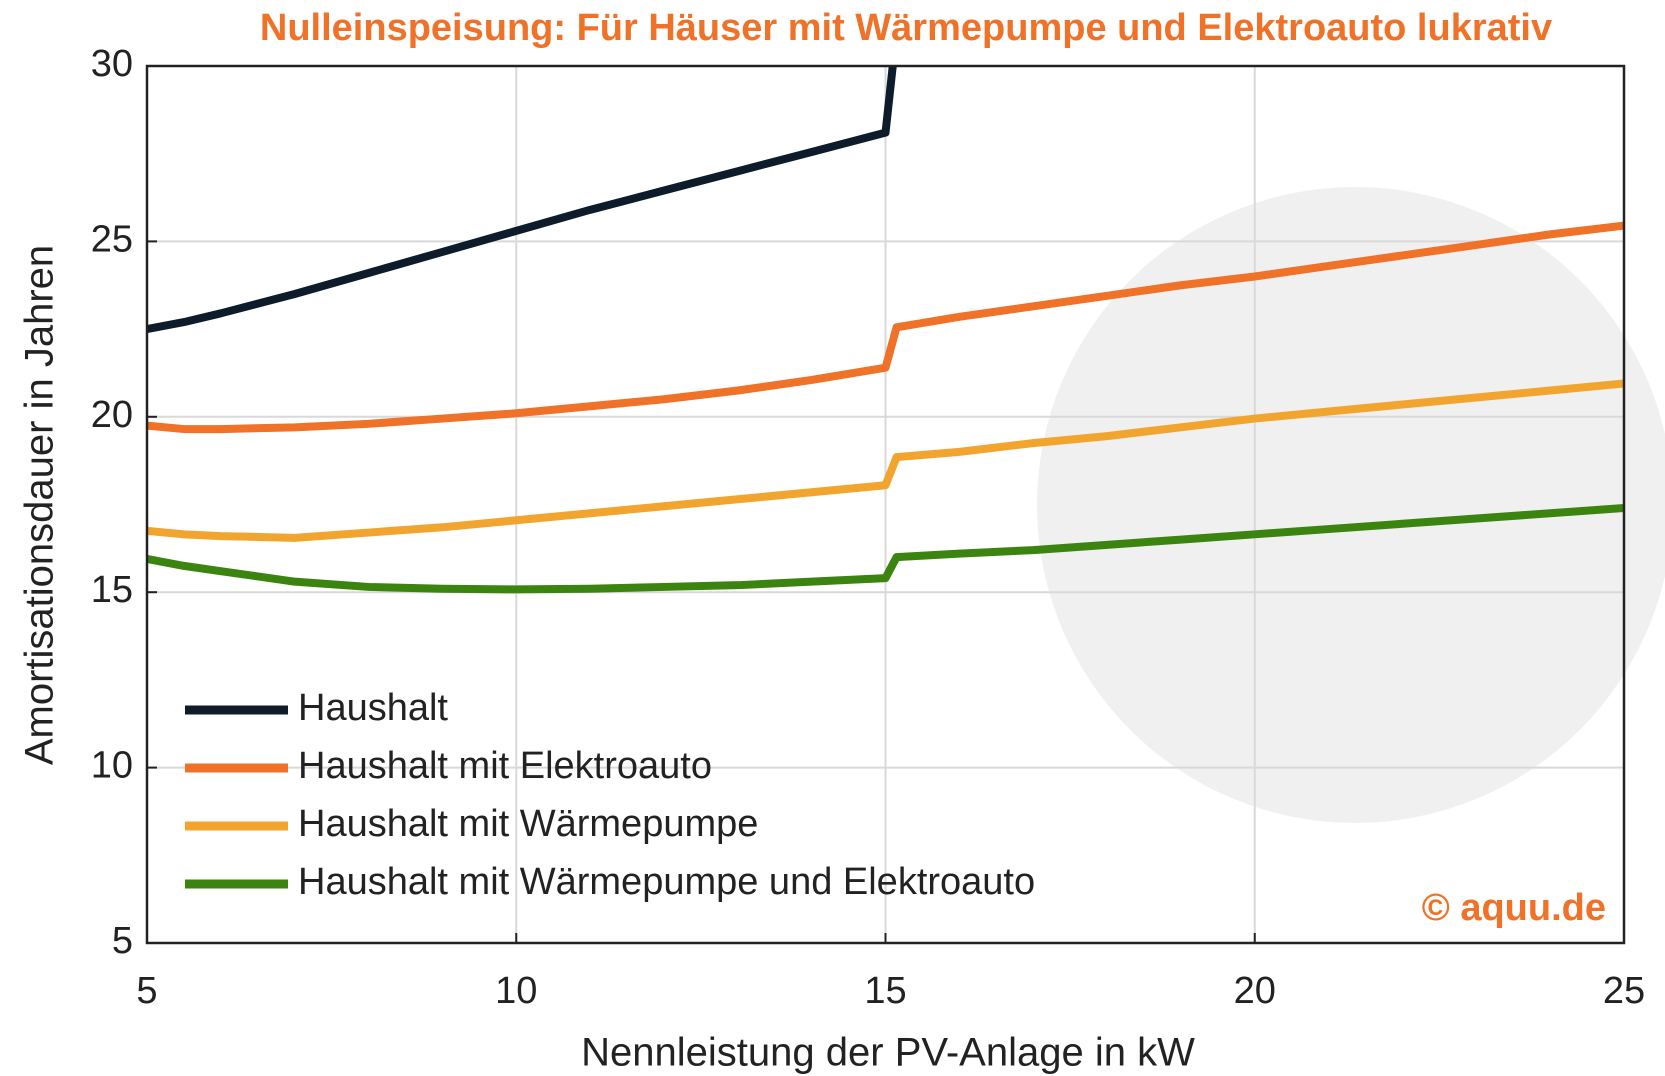 The width and height of the screenshot is (1665, 1076). What do you see at coordinates (1255, 991) in the screenshot?
I see `x-tick-label: 20` at bounding box center [1255, 991].